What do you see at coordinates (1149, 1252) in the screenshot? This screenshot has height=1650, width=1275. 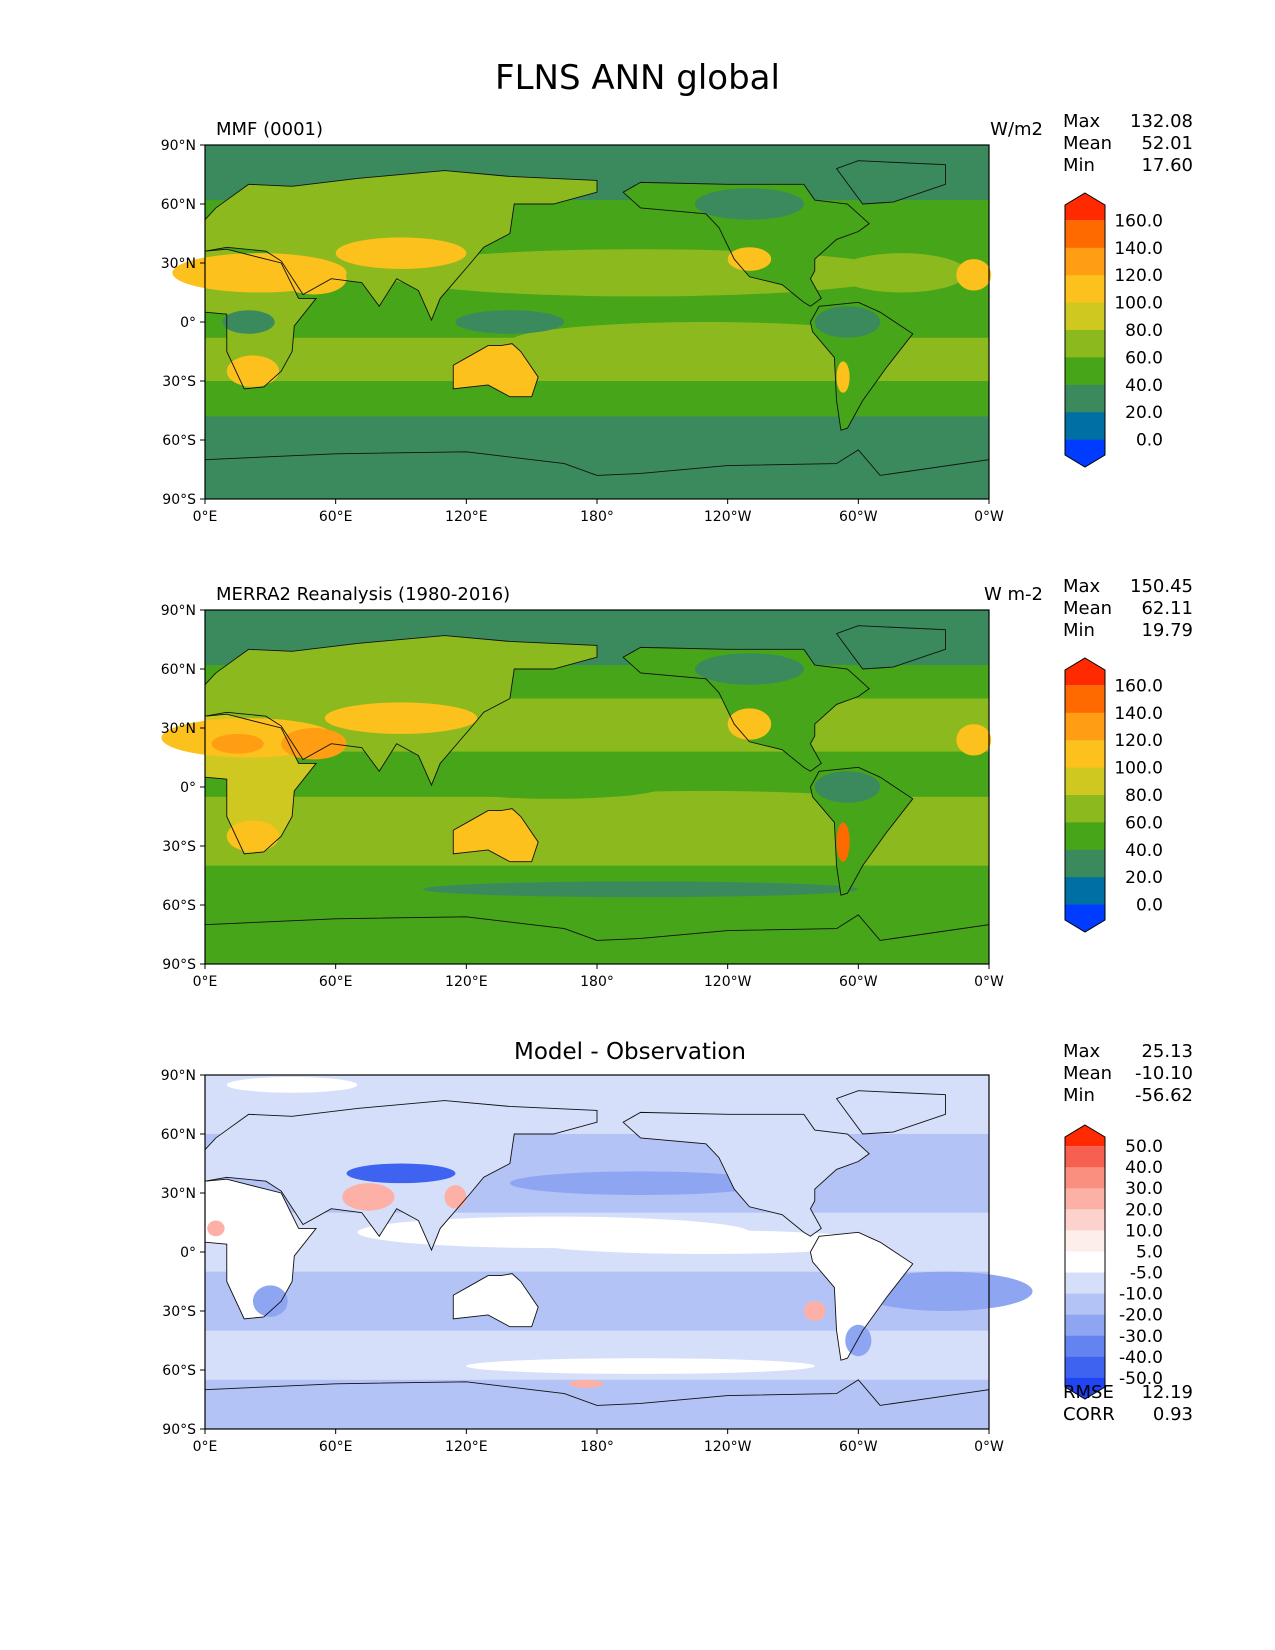 I see `colorbar-label: 5.0` at bounding box center [1149, 1252].